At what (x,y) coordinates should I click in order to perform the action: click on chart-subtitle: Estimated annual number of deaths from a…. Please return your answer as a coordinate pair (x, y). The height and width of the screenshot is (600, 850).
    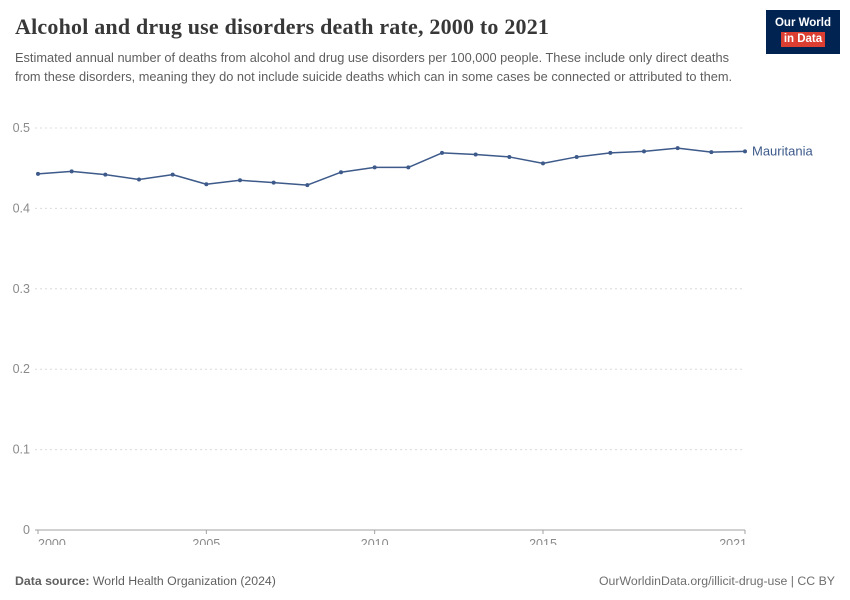
    Looking at the image, I should click on (374, 67).